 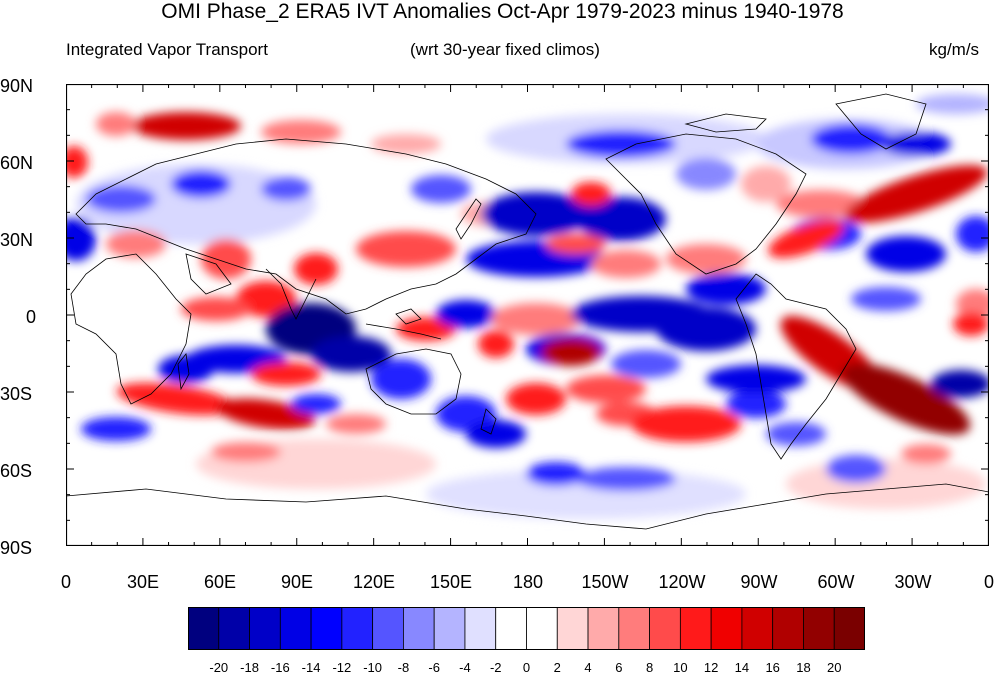 What do you see at coordinates (557, 667) in the screenshot?
I see `colorbar-tick-label: 2` at bounding box center [557, 667].